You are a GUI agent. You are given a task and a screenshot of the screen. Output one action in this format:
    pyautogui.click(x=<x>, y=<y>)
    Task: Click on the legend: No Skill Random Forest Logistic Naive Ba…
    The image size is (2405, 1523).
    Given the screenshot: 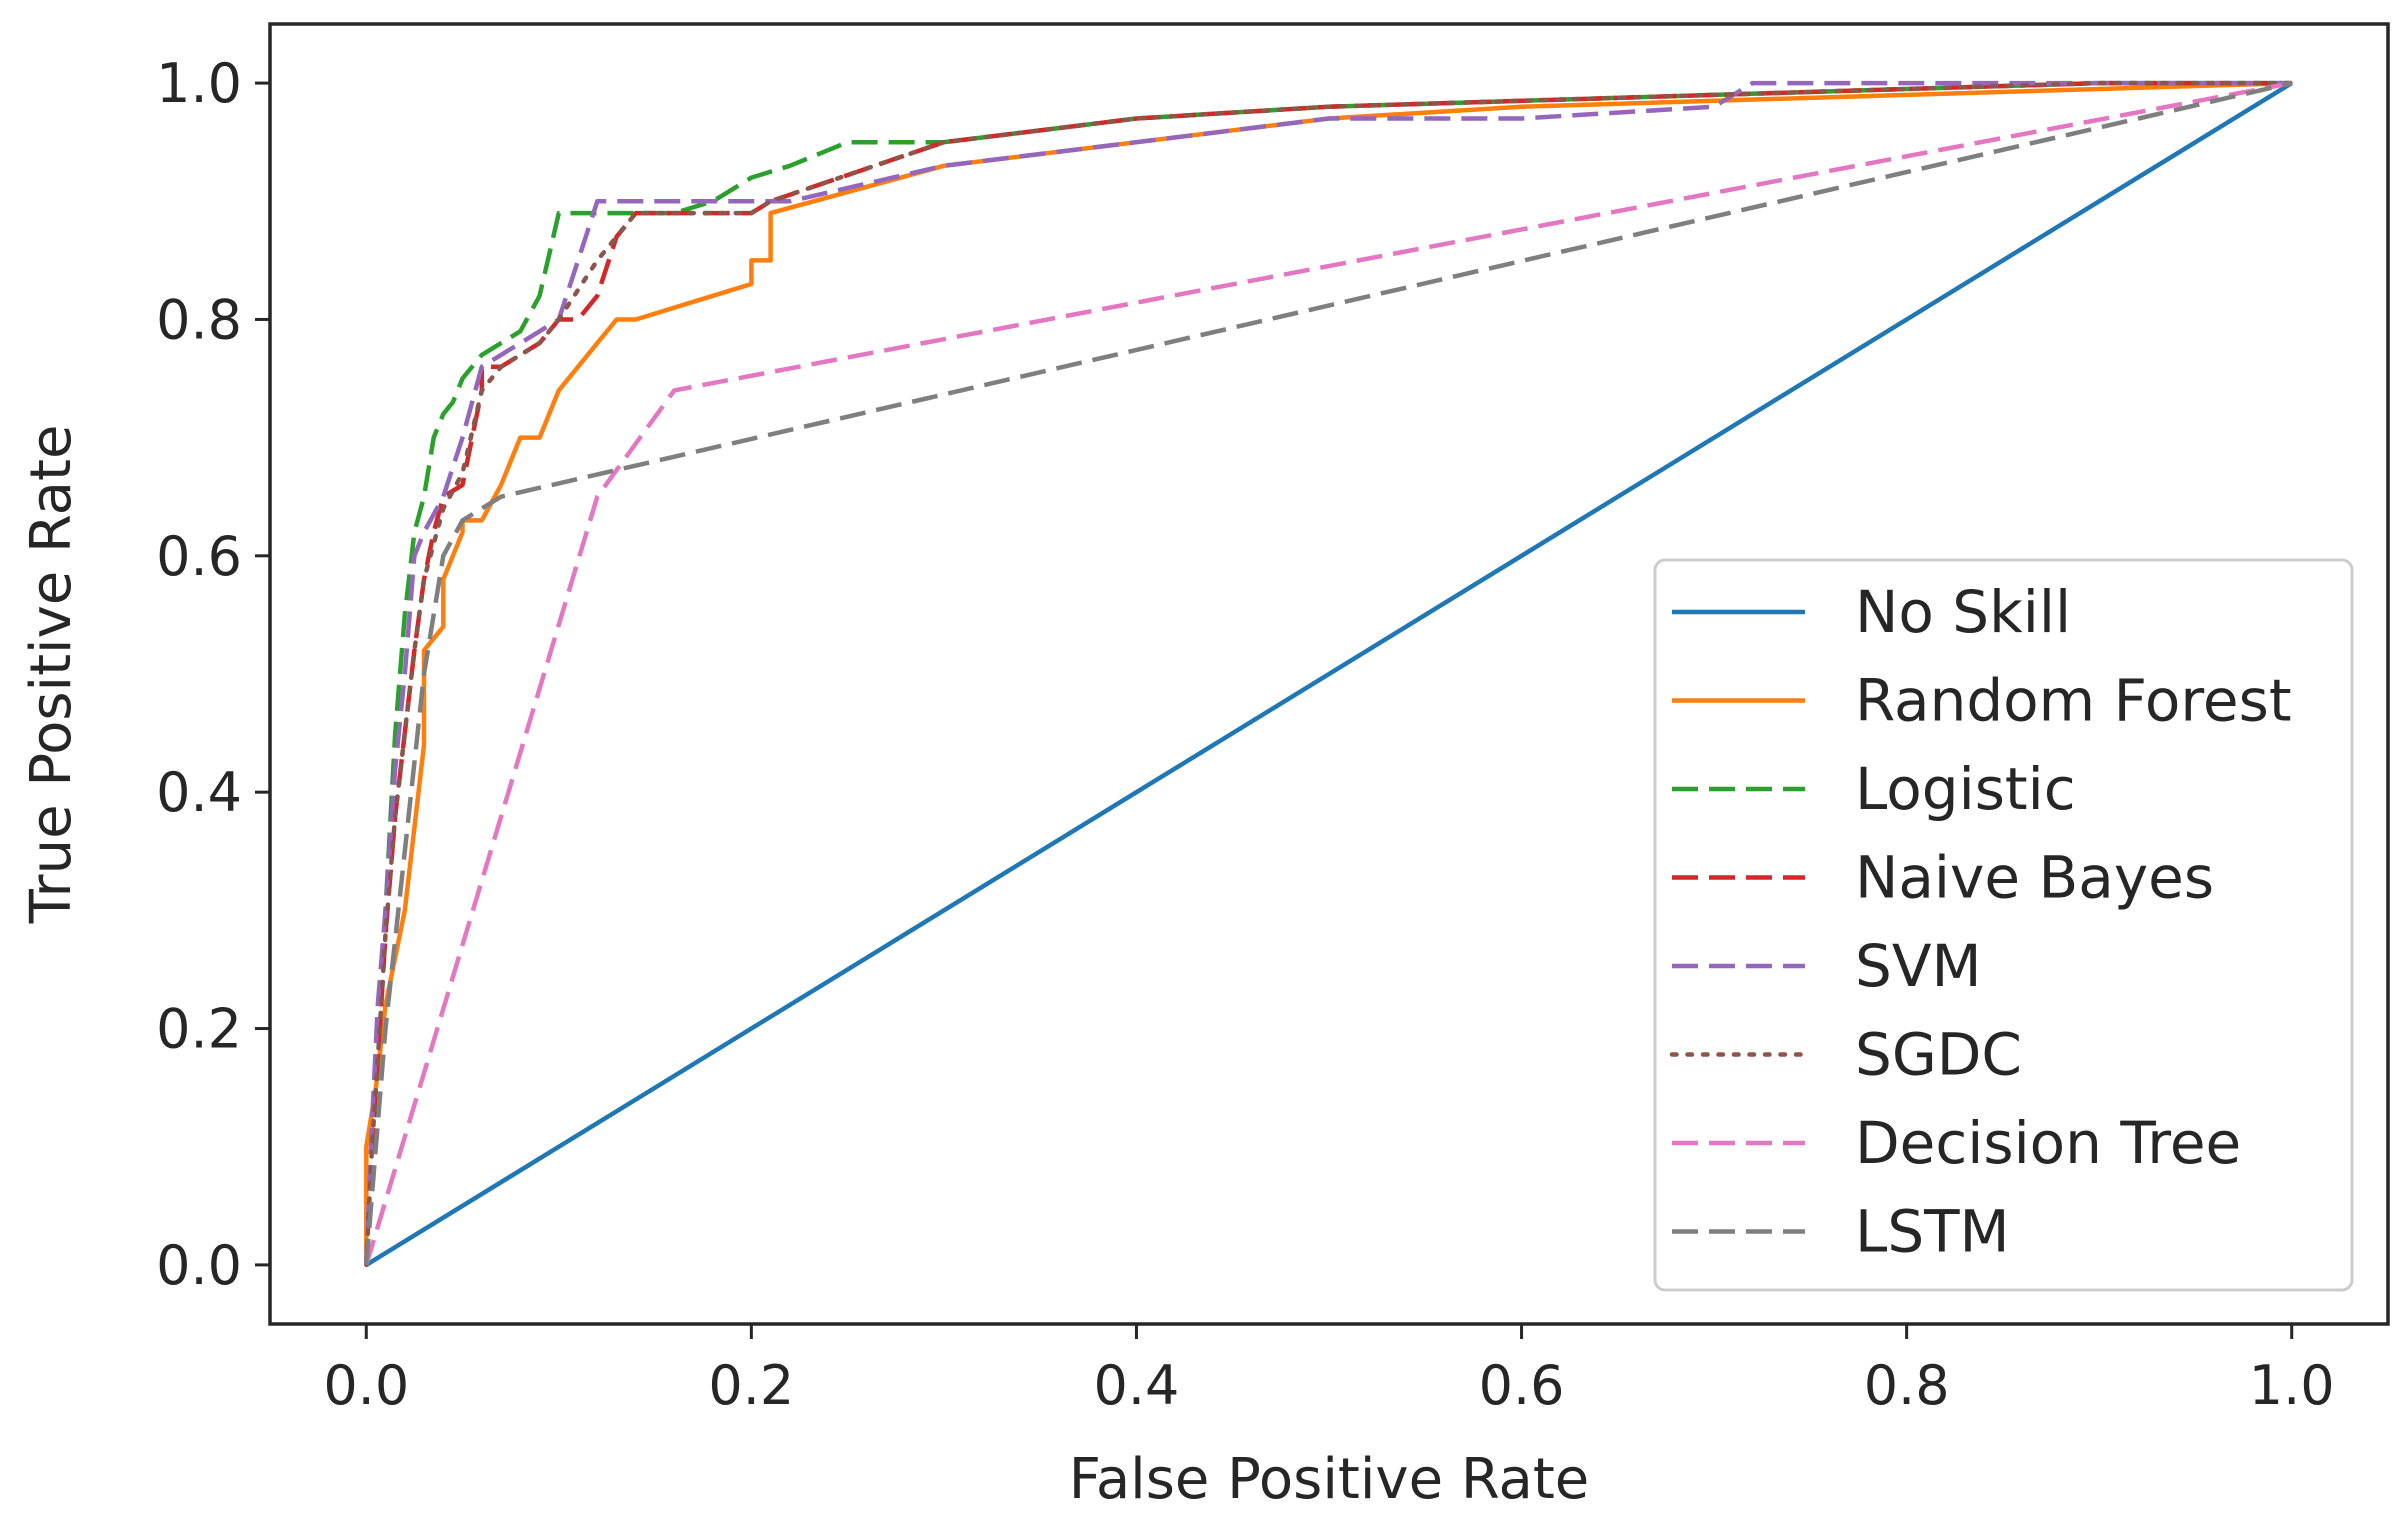 What is the action you would take?
    pyautogui.click(x=2003, y=925)
    